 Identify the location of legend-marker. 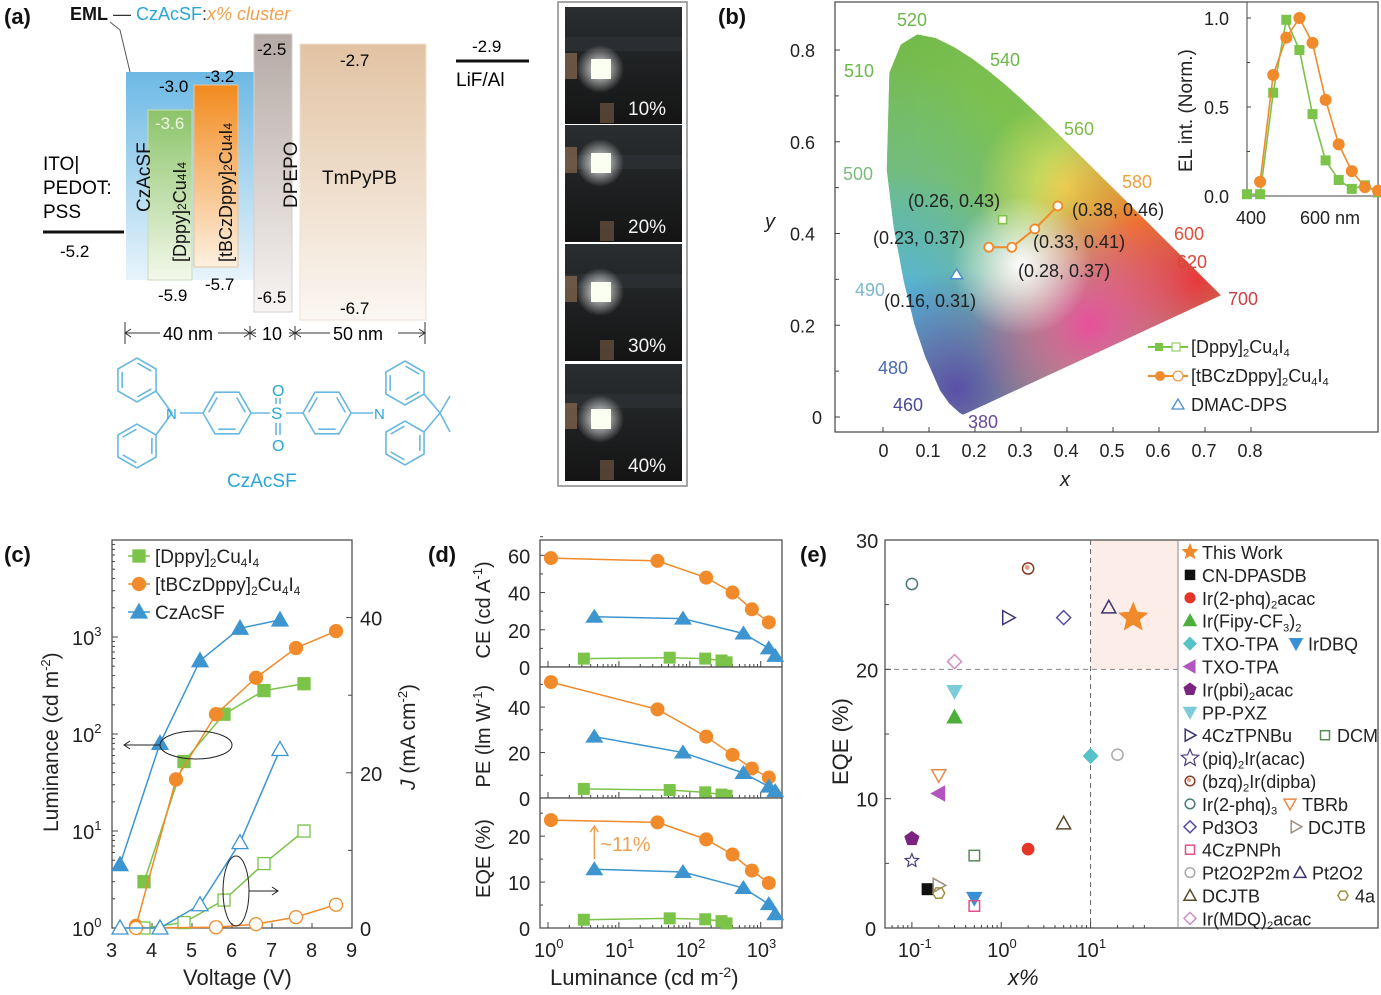
(1159, 347).